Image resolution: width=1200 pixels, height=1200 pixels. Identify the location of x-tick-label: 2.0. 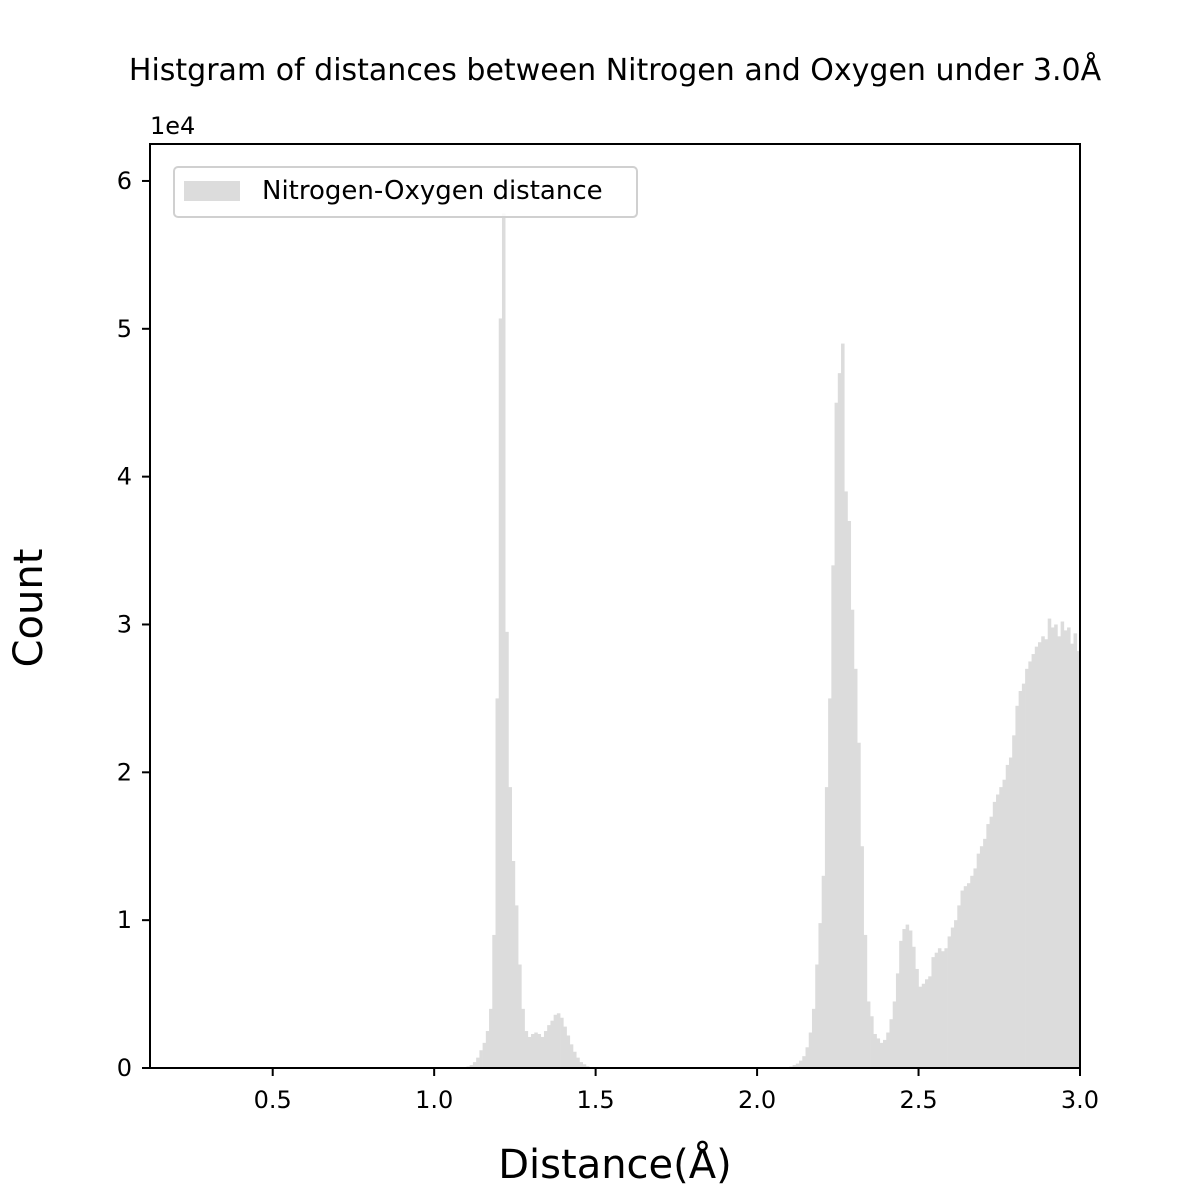
(757, 1100).